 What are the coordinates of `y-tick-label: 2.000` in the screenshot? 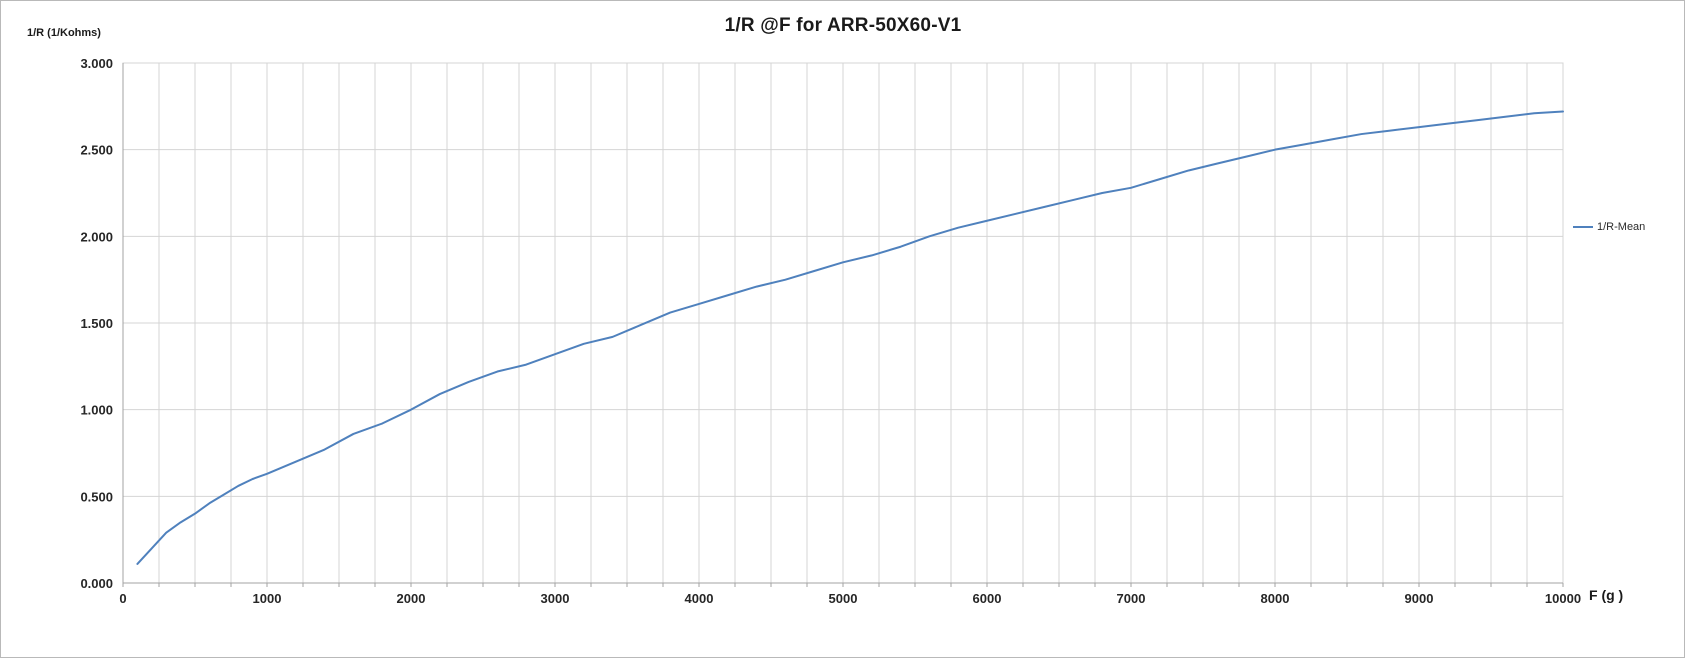 It's located at (96, 236).